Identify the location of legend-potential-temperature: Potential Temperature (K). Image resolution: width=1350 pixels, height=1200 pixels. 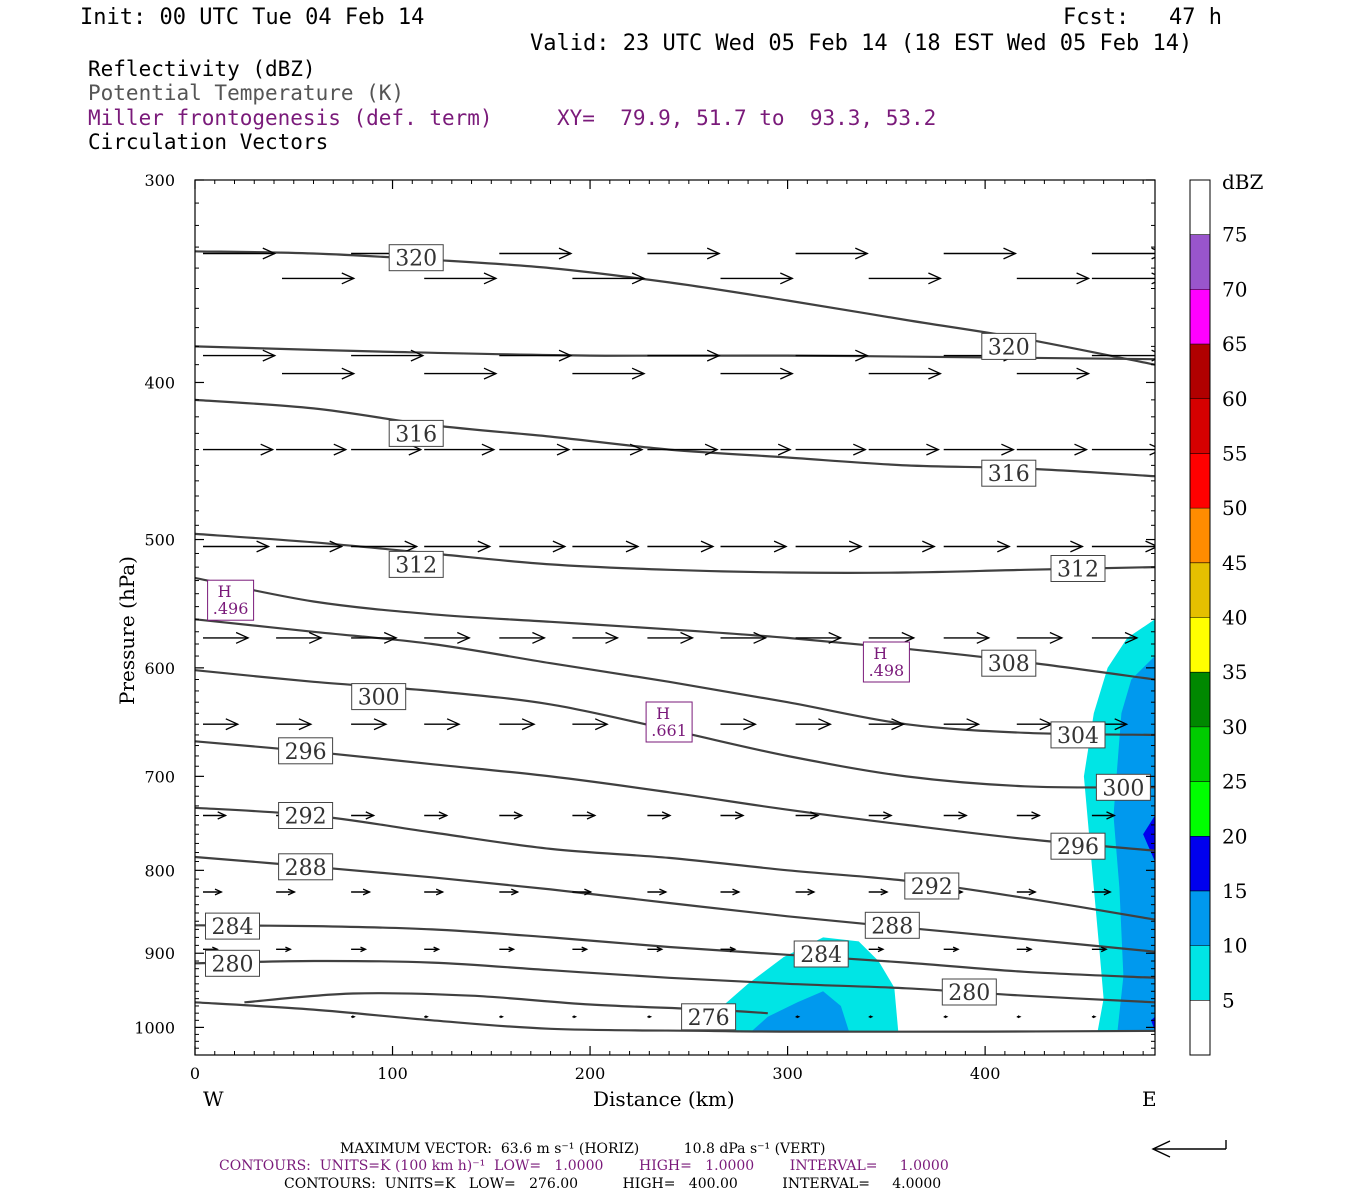
(246, 93).